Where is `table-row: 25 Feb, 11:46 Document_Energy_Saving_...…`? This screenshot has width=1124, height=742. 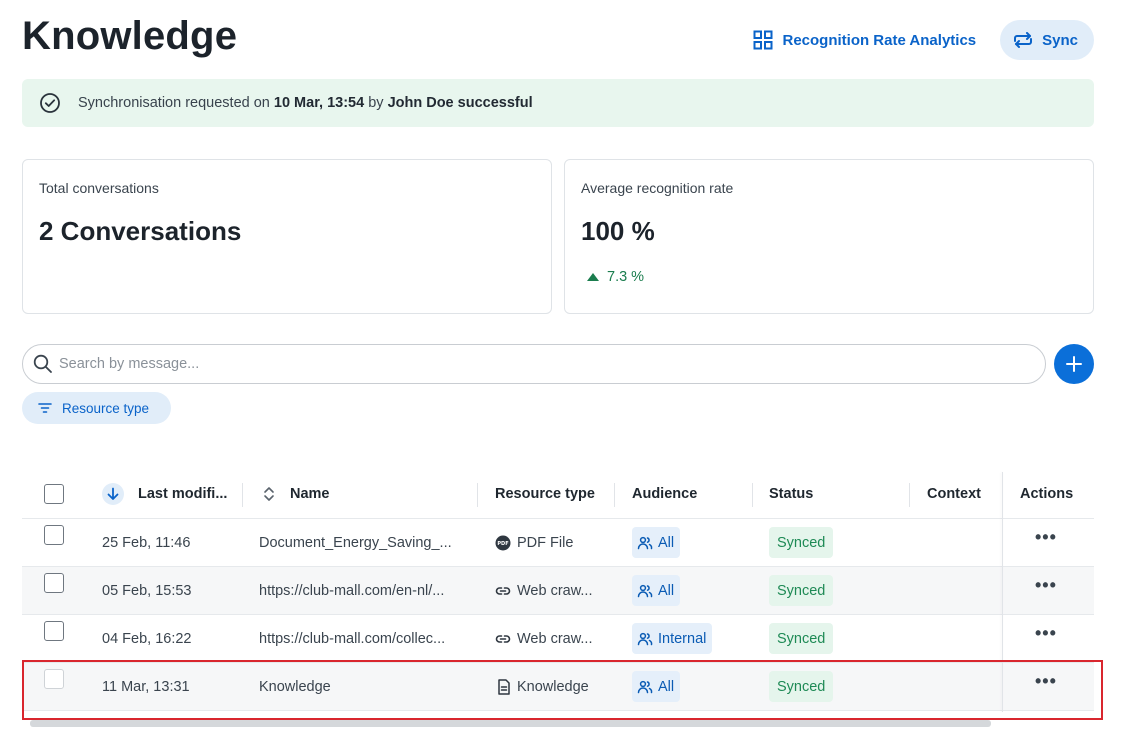 table-row: 25 Feb, 11:46 Document_Energy_Saving_...… is located at coordinates (558, 543).